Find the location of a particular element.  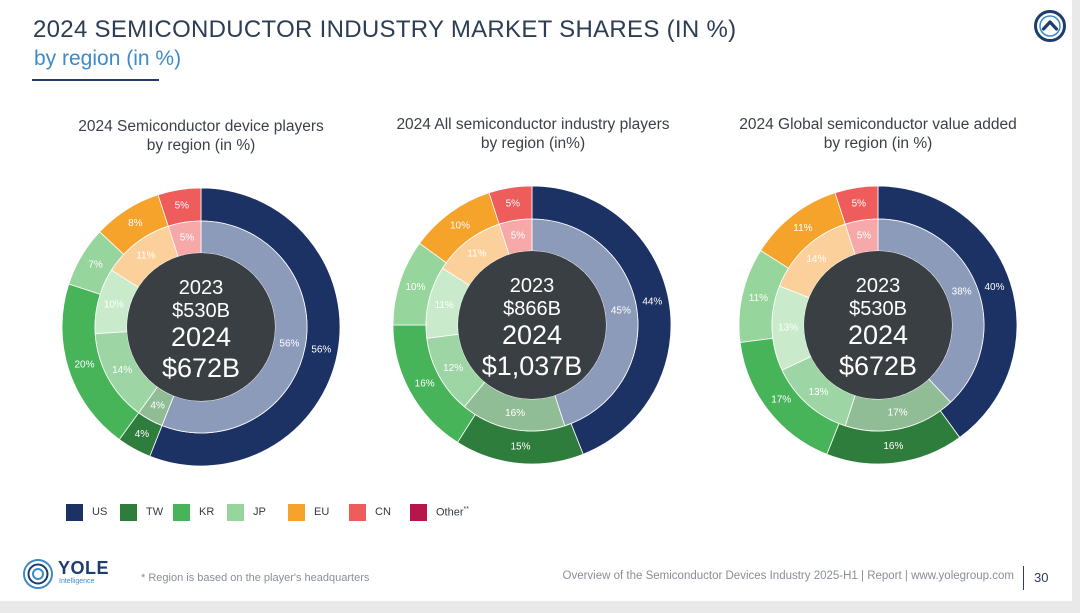

legend-label-us: US is located at coordinates (100, 512).